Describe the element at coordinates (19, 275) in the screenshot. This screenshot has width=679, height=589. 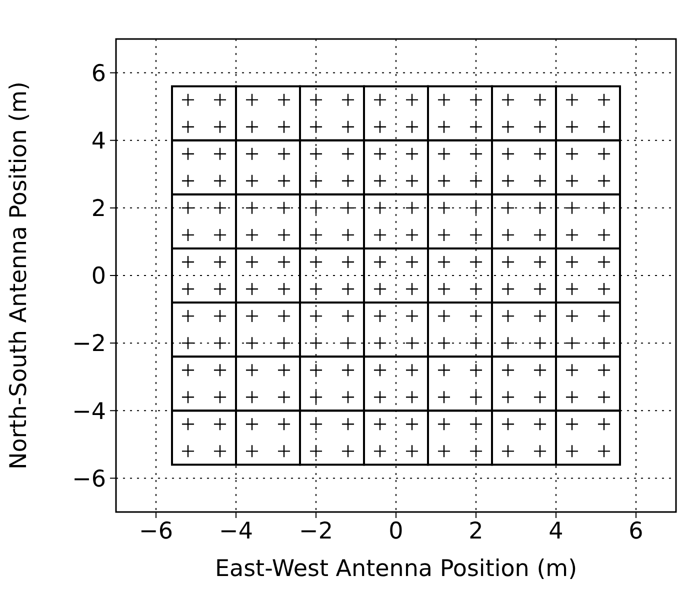
I see `y-axis-title: North-South Antenna Position (m)` at that location.